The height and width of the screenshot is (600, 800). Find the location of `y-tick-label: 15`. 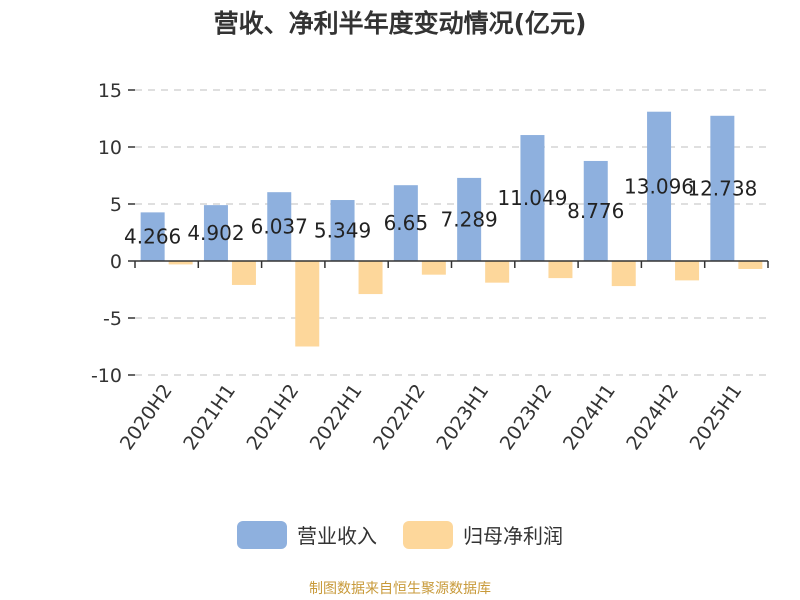

y-tick-label: 15 is located at coordinates (110, 91).